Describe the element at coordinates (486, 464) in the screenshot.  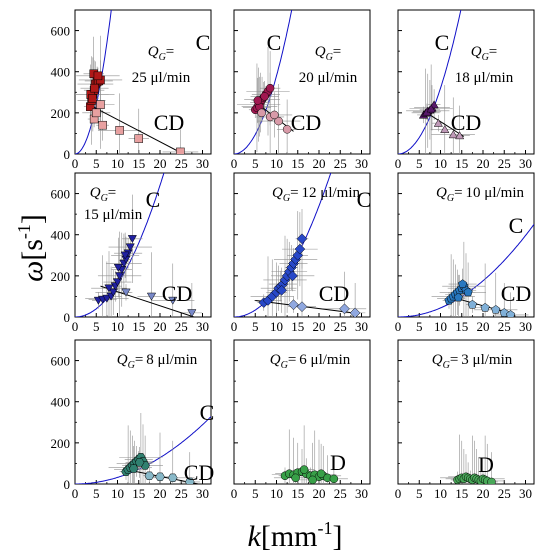
I see `region-label-d: D` at that location.